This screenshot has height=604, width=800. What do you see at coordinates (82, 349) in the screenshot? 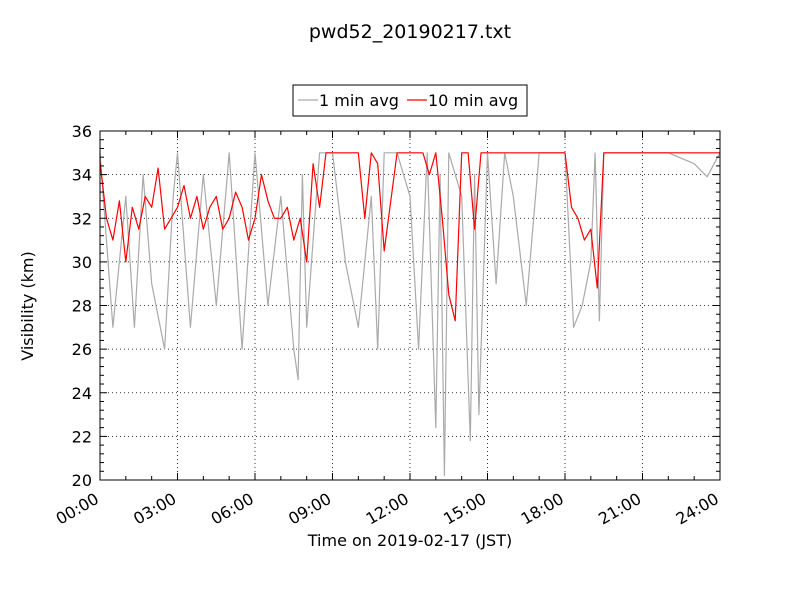
I see `y-tick-label: 26` at bounding box center [82, 349].